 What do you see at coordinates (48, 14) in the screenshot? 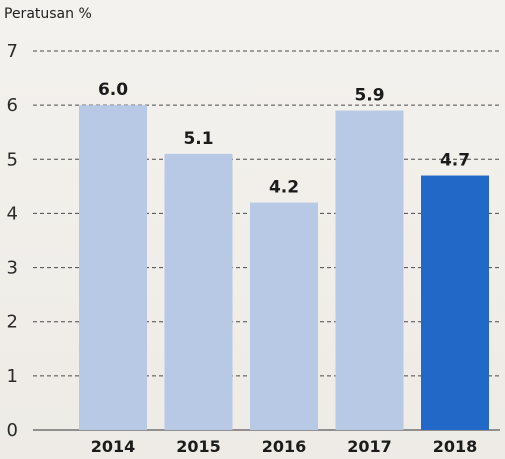
I see `y-axis-label: Peratusan %` at bounding box center [48, 14].